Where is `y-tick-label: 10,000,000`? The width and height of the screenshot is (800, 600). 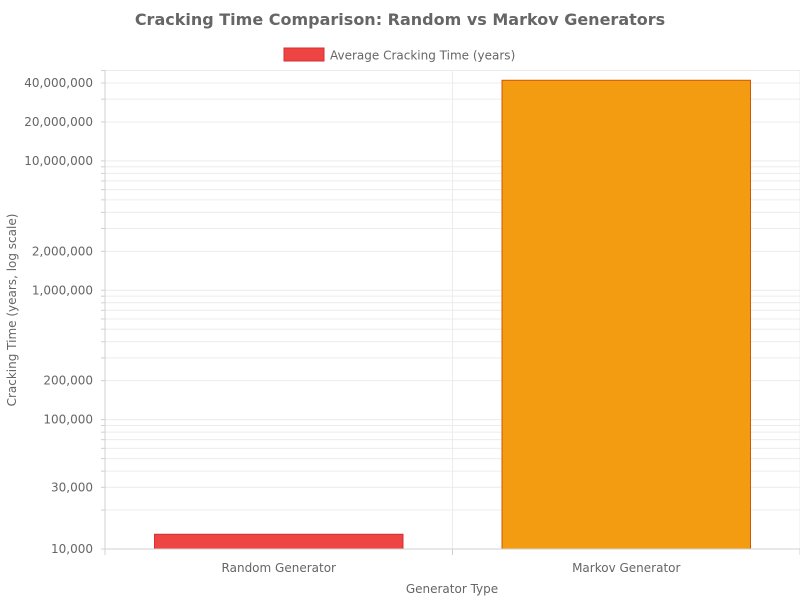 y-tick-label: 10,000,000 is located at coordinates (58, 161).